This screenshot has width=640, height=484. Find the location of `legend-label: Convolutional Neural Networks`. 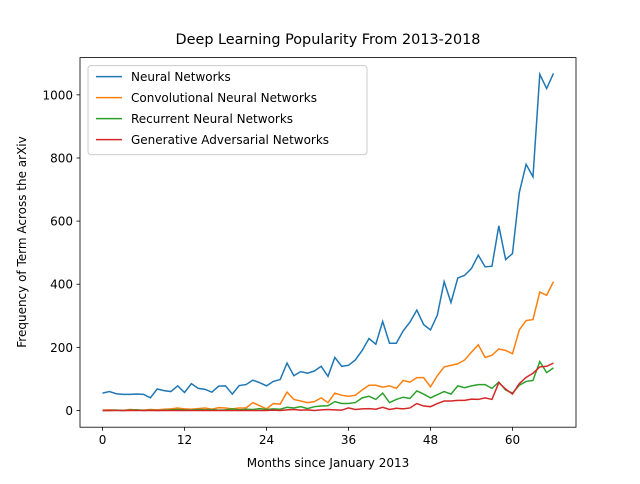

legend-label: Convolutional Neural Networks is located at coordinates (224, 98).